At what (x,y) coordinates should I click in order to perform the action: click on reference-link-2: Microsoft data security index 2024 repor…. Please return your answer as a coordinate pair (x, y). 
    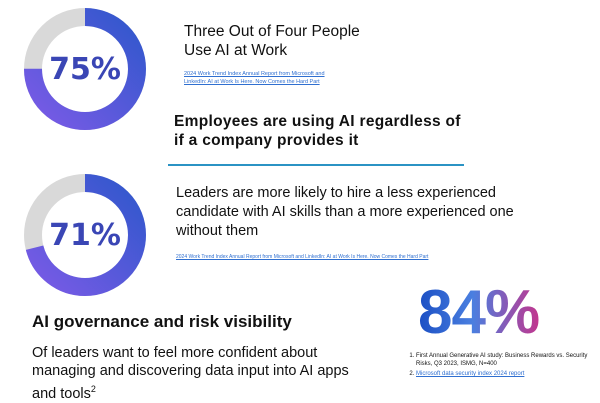
    Looking at the image, I should click on (470, 374).